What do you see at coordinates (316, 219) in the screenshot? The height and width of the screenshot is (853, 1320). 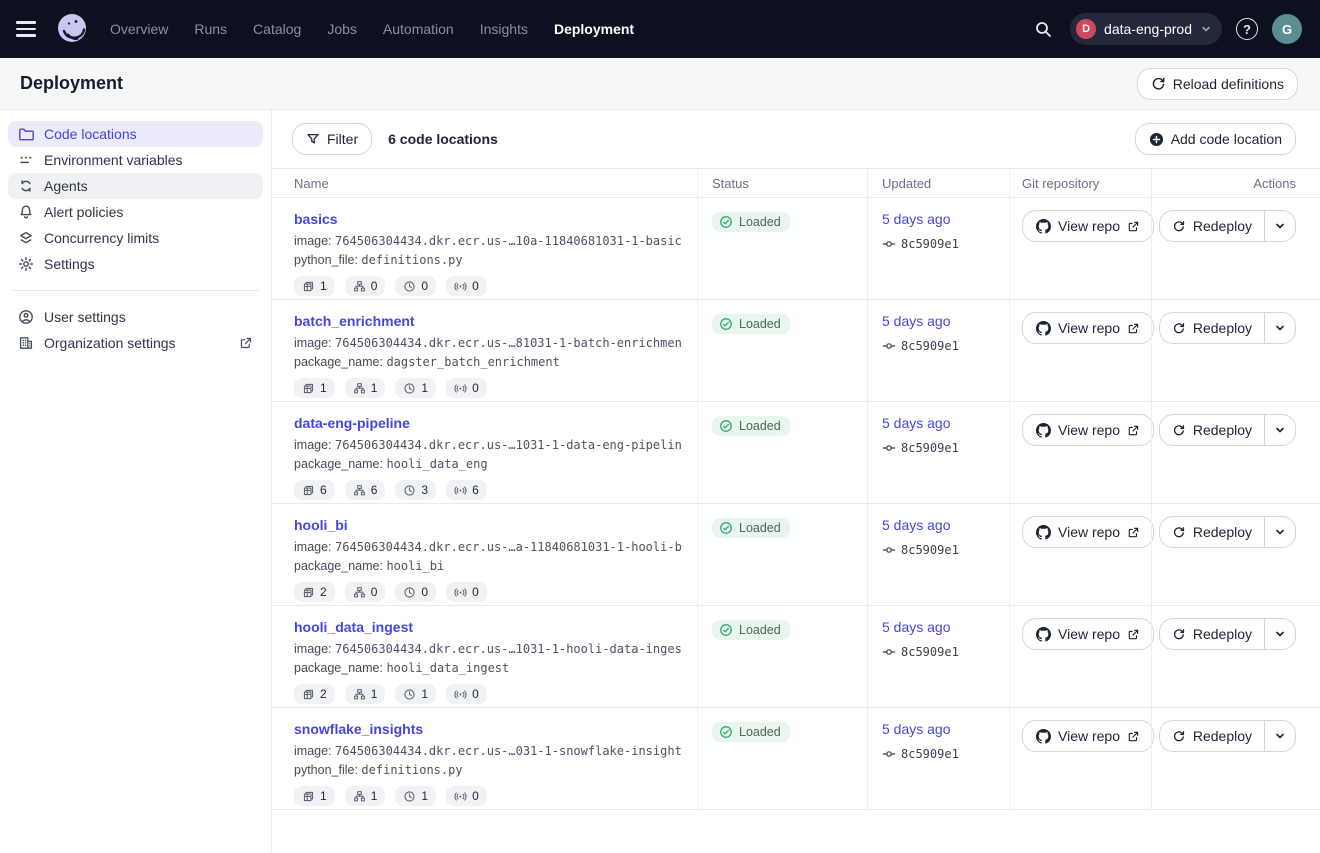 I see `code-location-name-link: basics` at bounding box center [316, 219].